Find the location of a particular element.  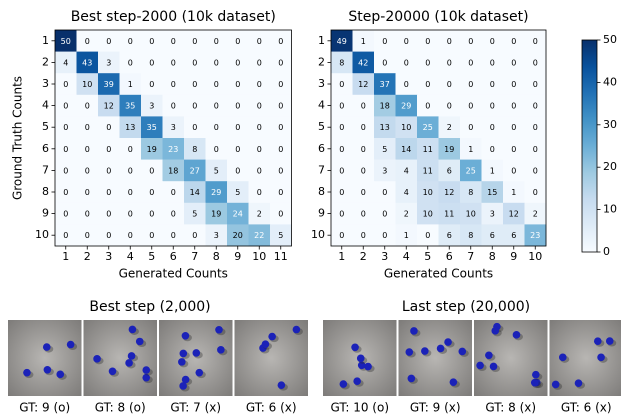

y-tick-label: 8 is located at coordinates (45, 191).